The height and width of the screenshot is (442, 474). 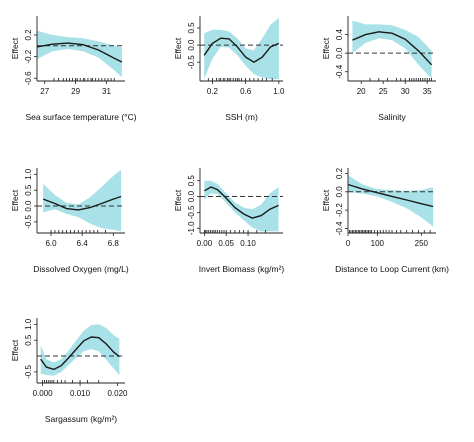 What do you see at coordinates (81, 269) in the screenshot?
I see `x-axis-title: Dissolved Oxygen (mg/L)` at bounding box center [81, 269].